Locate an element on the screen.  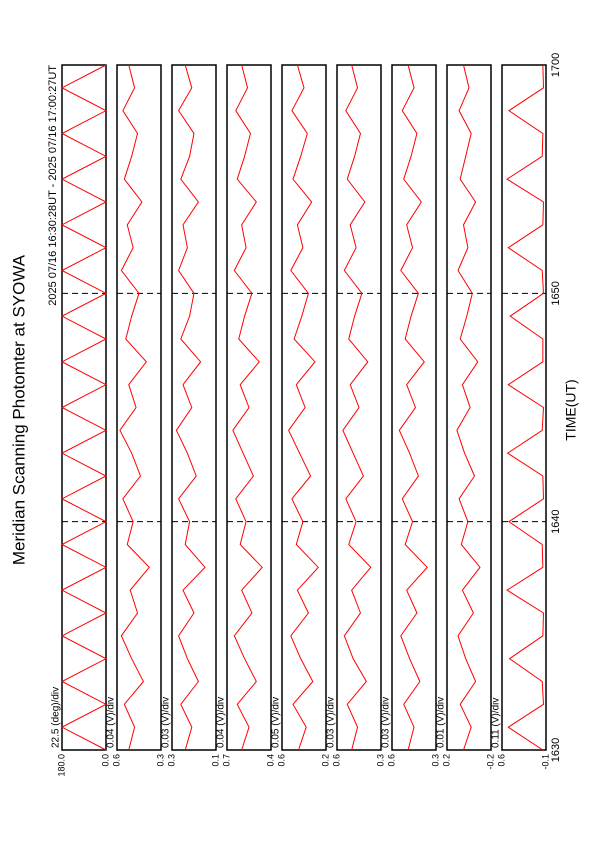
y-tick-label: 0.0 is located at coordinates (105, 760).